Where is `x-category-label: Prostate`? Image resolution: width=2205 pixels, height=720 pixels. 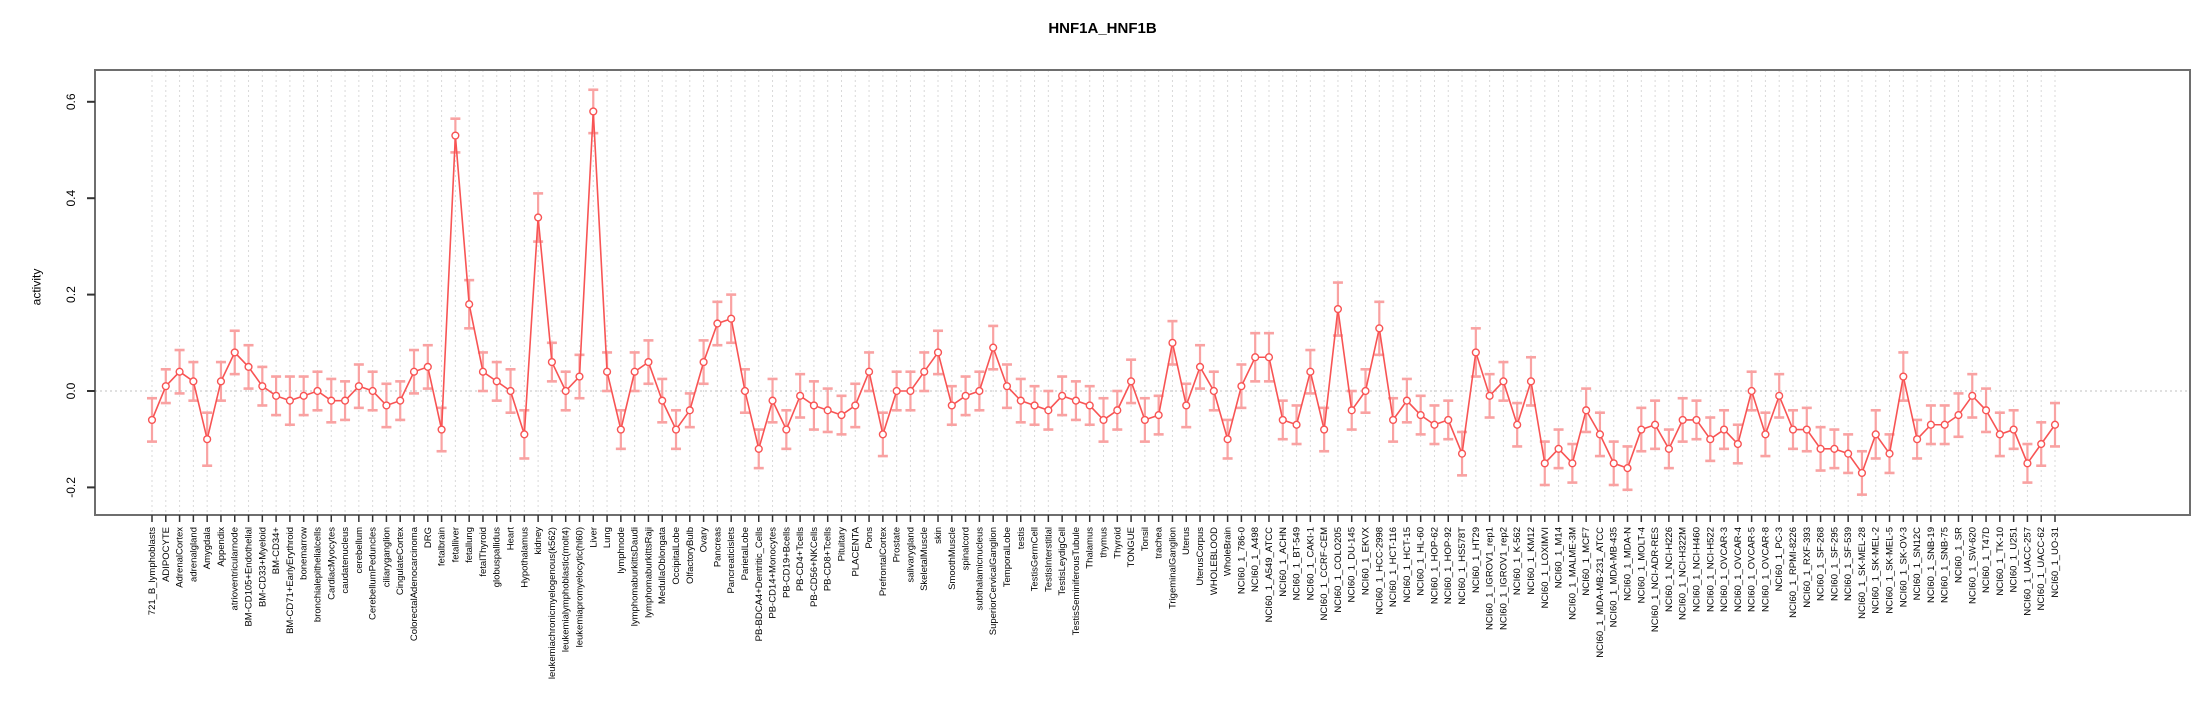 x-category-label: Prostate is located at coordinates (897, 544).